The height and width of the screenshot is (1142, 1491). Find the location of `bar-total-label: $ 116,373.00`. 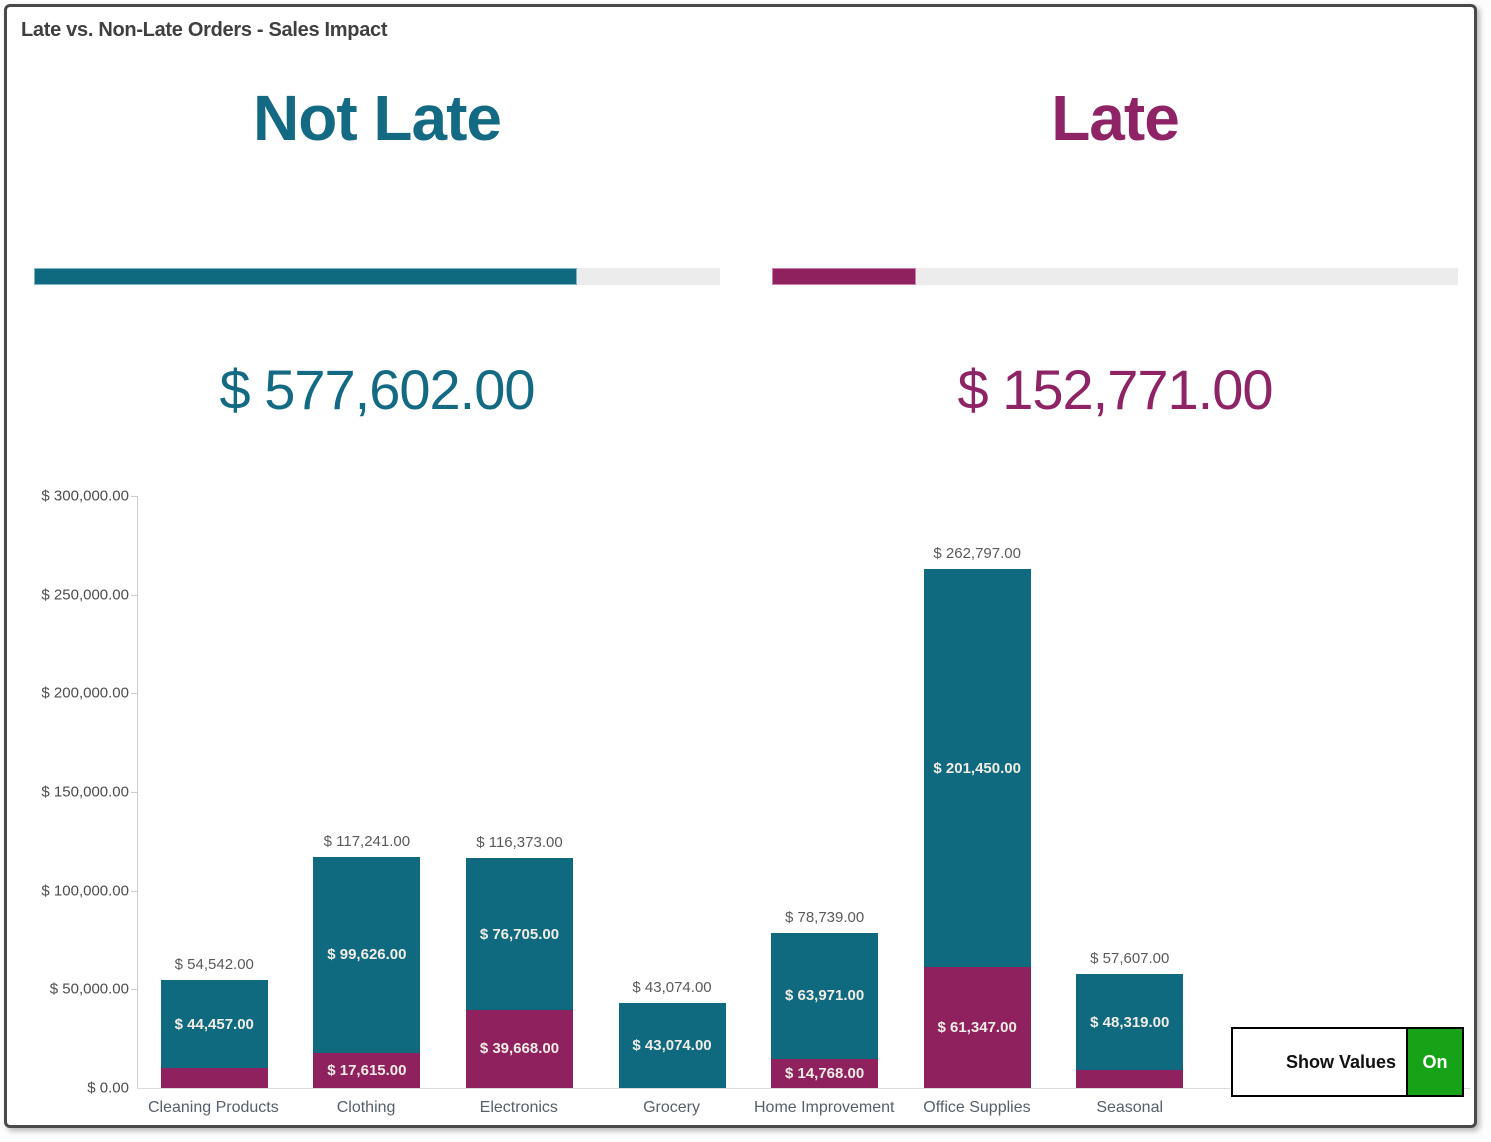

bar-total-label: $ 116,373.00 is located at coordinates (519, 843).